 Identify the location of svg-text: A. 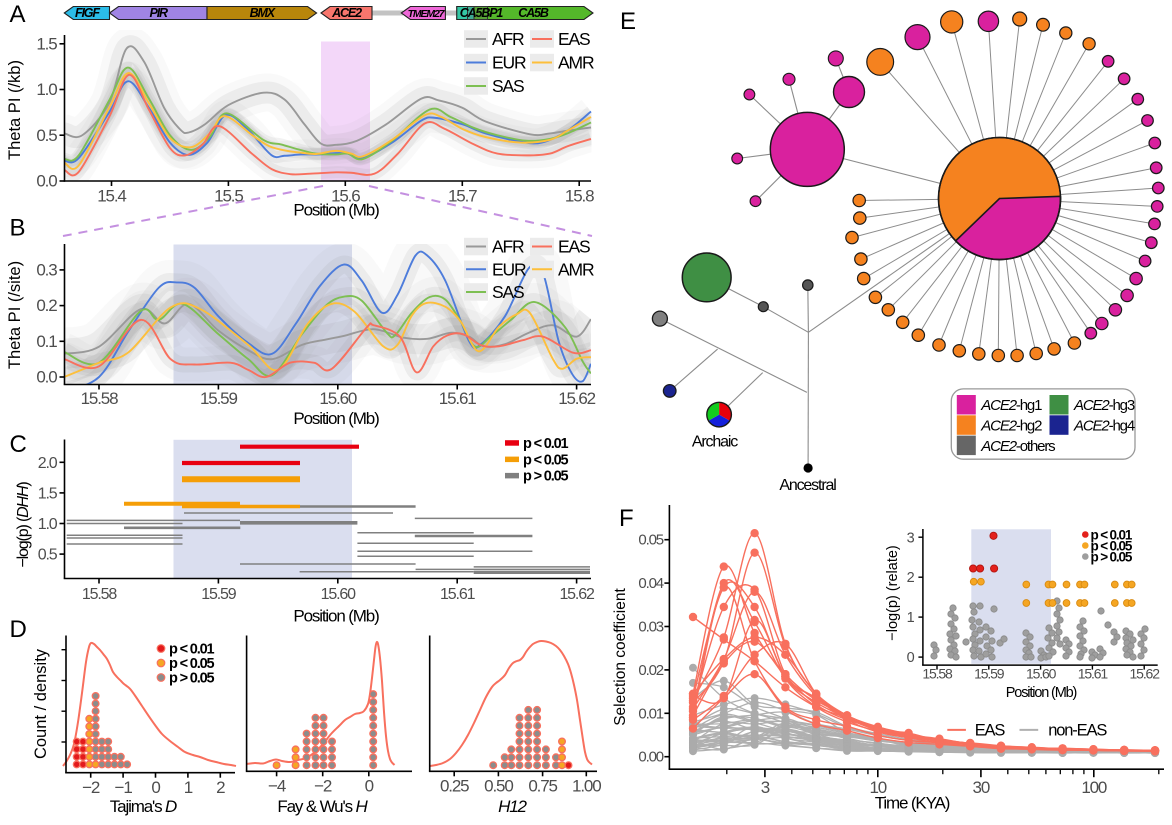
(18, 14).